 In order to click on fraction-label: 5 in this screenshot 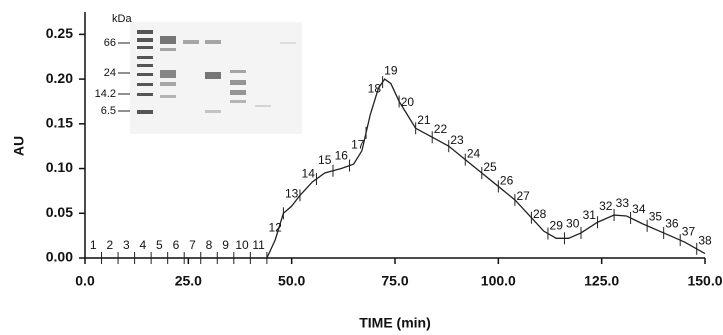, I will do `click(159, 245)`.